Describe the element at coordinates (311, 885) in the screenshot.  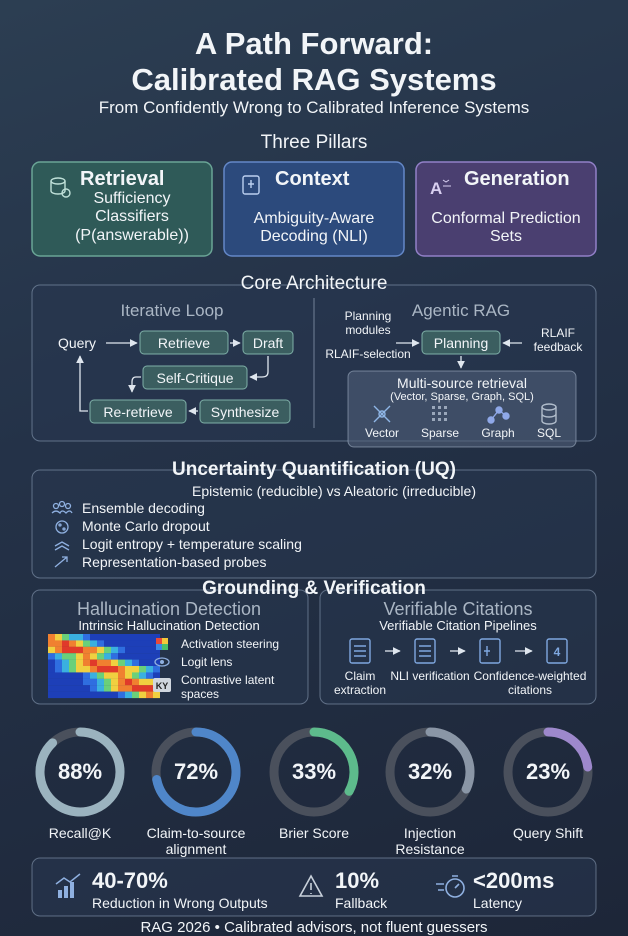
I see `stat-icon` at that location.